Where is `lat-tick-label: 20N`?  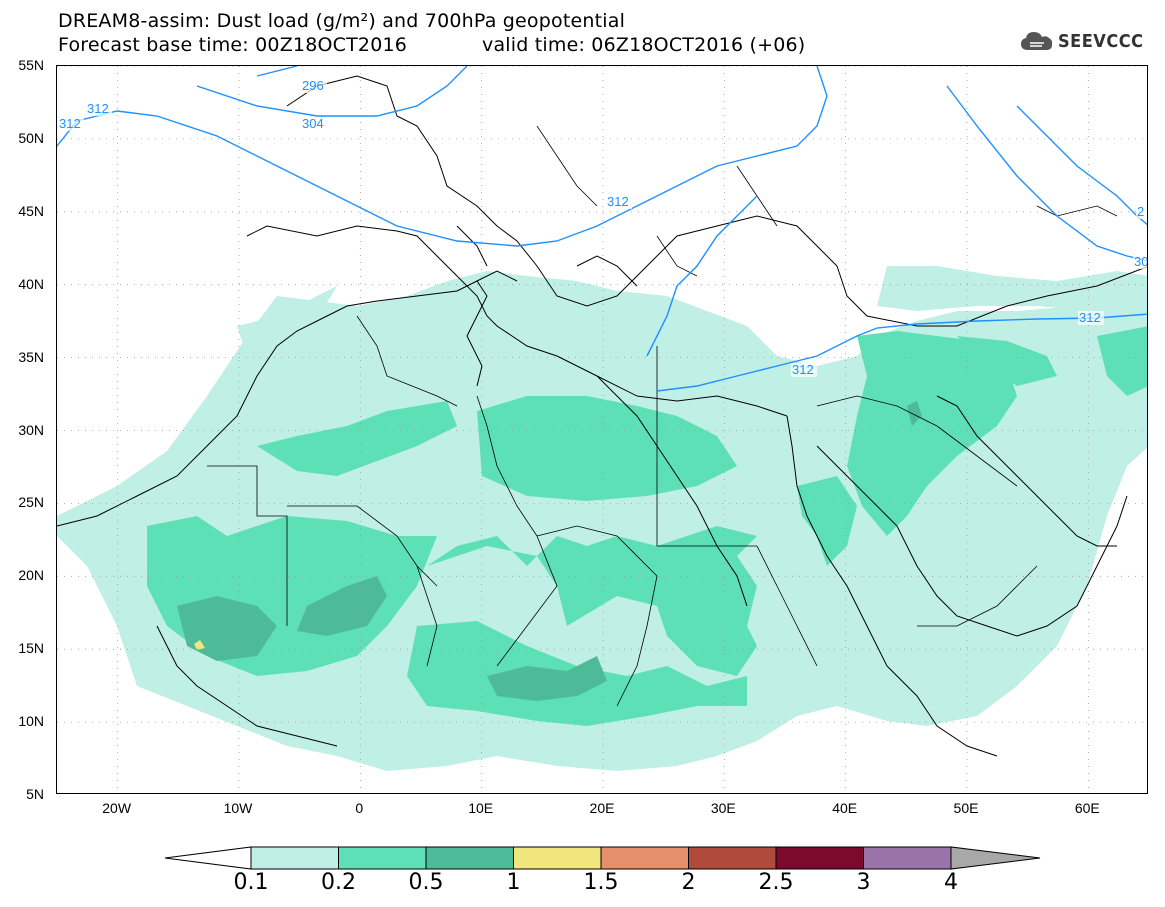
lat-tick-label: 20N is located at coordinates (31, 575).